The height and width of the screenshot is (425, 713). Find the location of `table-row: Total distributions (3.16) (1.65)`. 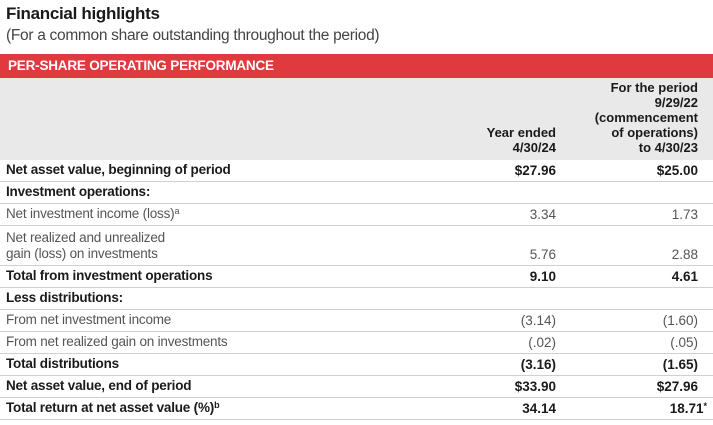

table-row: Total distributions (3.16) (1.65) is located at coordinates (356, 365).